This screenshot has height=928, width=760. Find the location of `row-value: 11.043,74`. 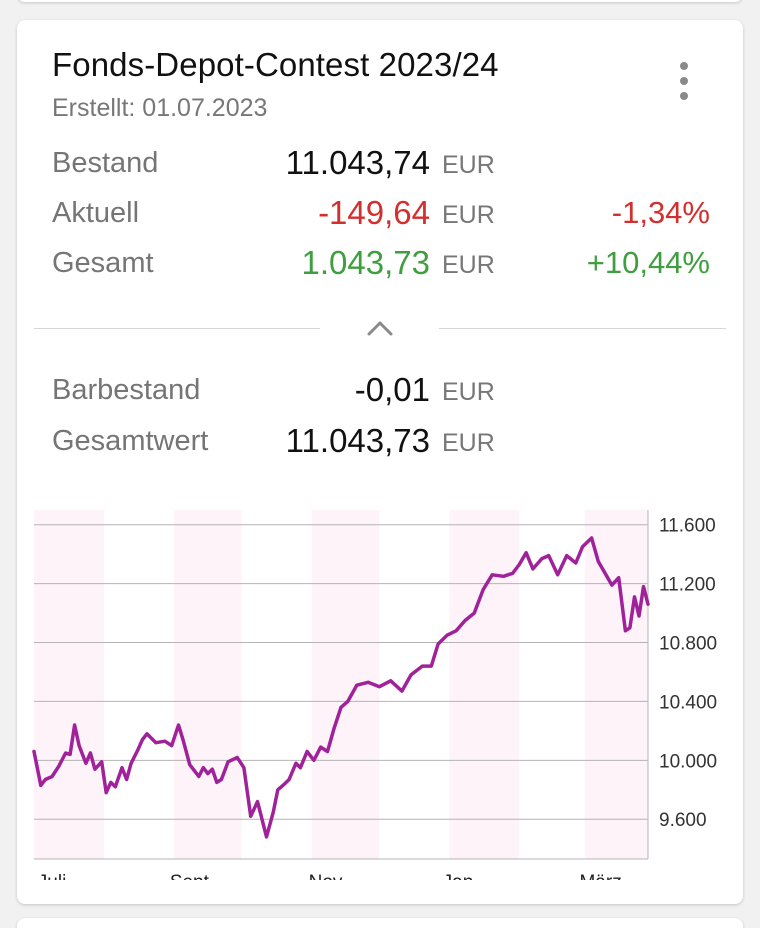

row-value: 11.043,74 is located at coordinates (357, 162).